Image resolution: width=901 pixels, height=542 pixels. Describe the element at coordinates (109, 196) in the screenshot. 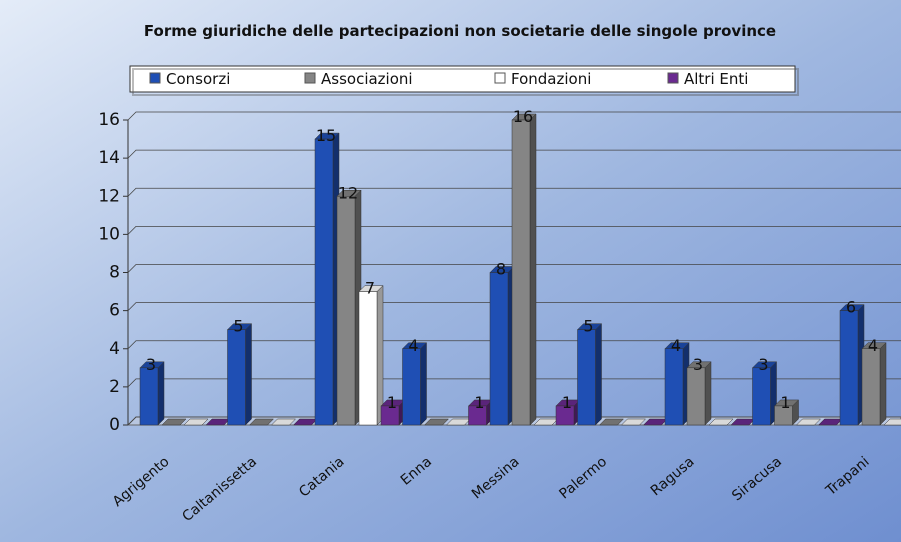

I see `y-tick-label: 12` at that location.